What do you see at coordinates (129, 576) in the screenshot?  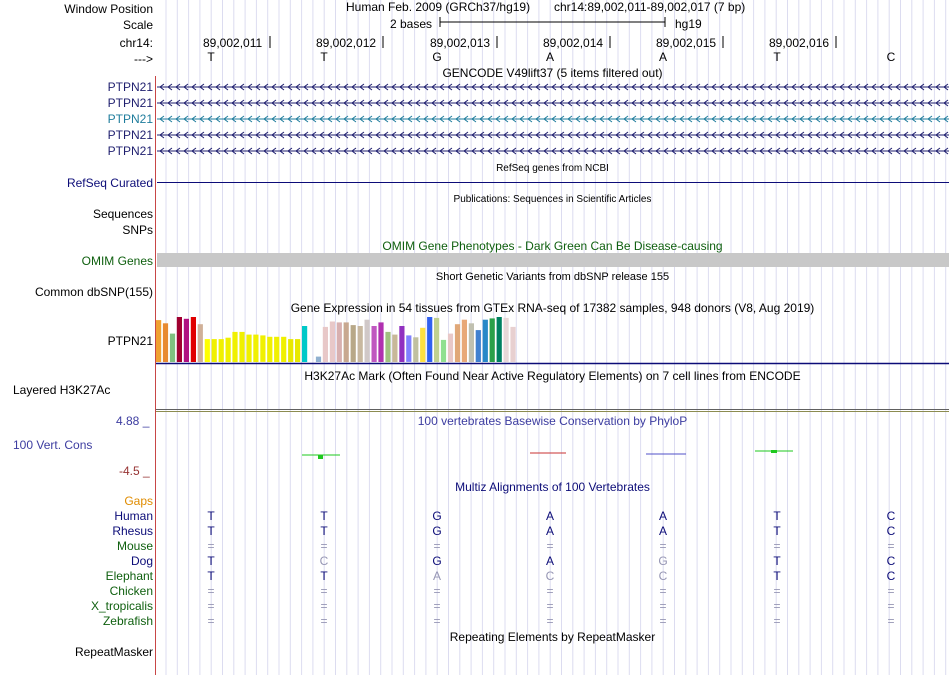 I see `species-label: Elephant` at bounding box center [129, 576].